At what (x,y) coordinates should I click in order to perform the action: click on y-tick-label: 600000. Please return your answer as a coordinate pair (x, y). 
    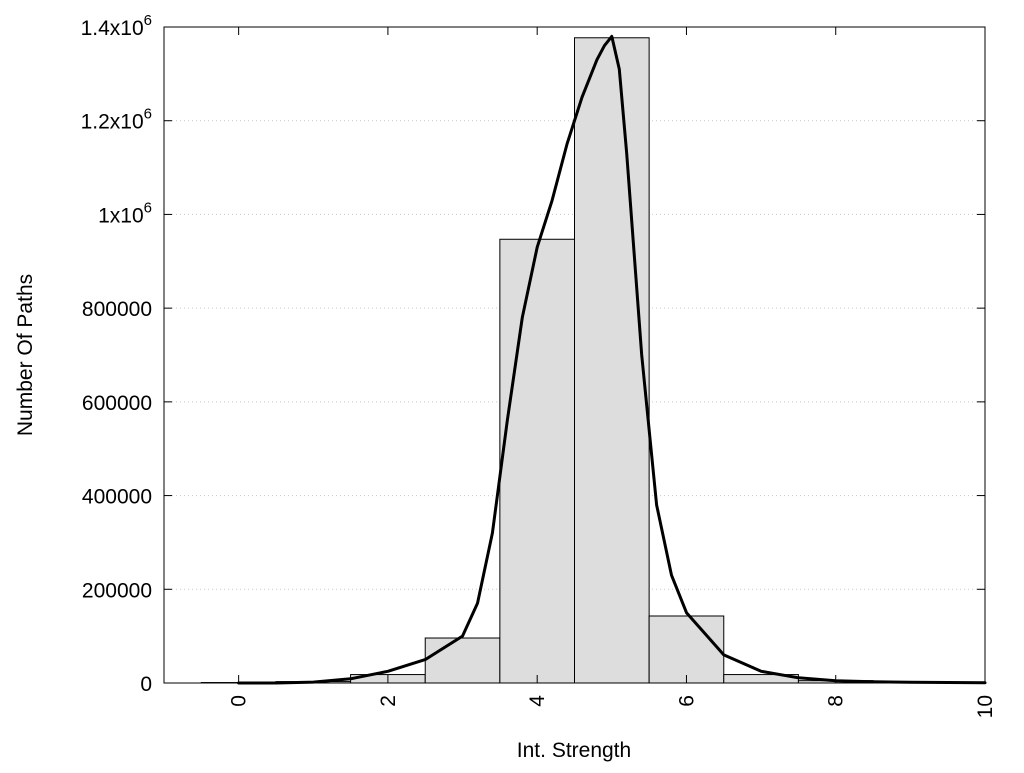
    Looking at the image, I should click on (117, 403).